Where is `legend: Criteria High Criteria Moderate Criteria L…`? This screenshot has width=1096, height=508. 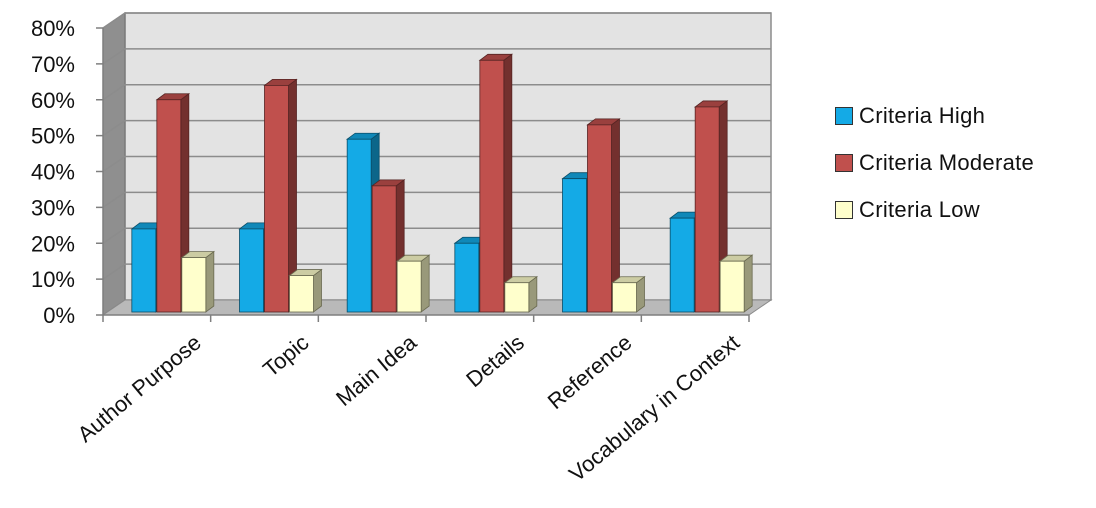 legend: Criteria High Criteria Moderate Criteria L… is located at coordinates (934, 162).